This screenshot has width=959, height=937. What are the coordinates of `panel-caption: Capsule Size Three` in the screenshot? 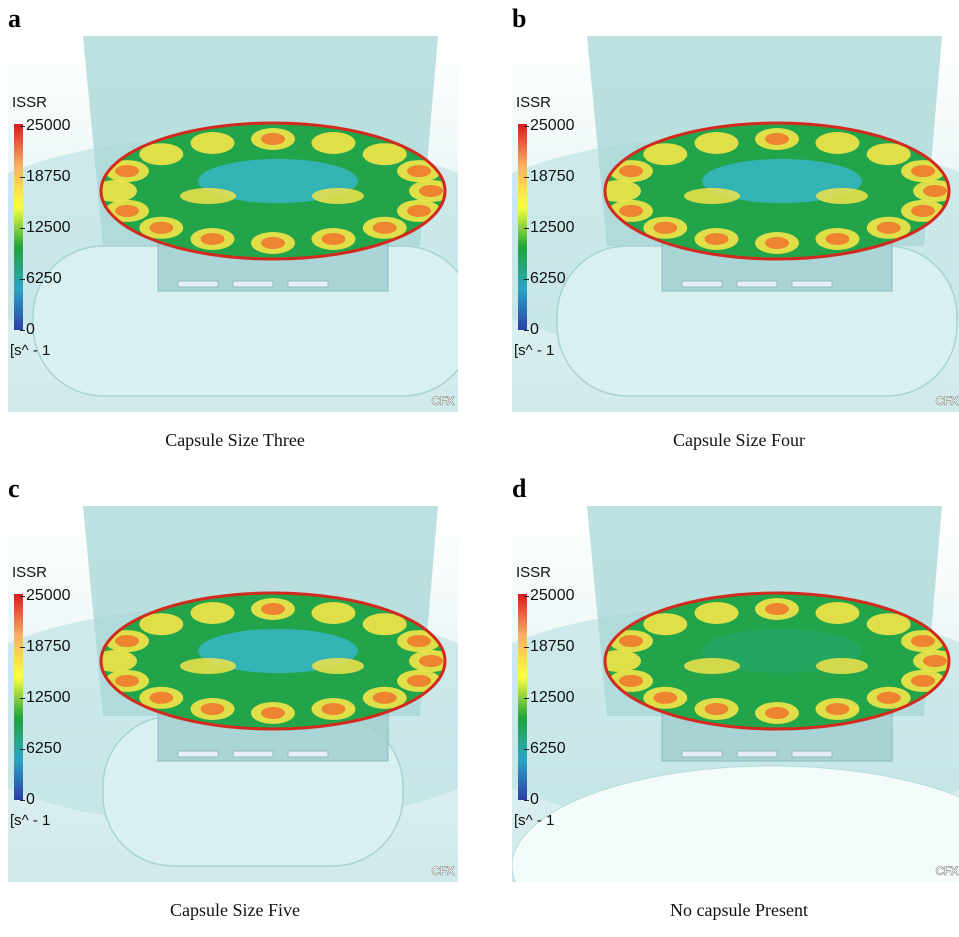 It's located at (235, 440).